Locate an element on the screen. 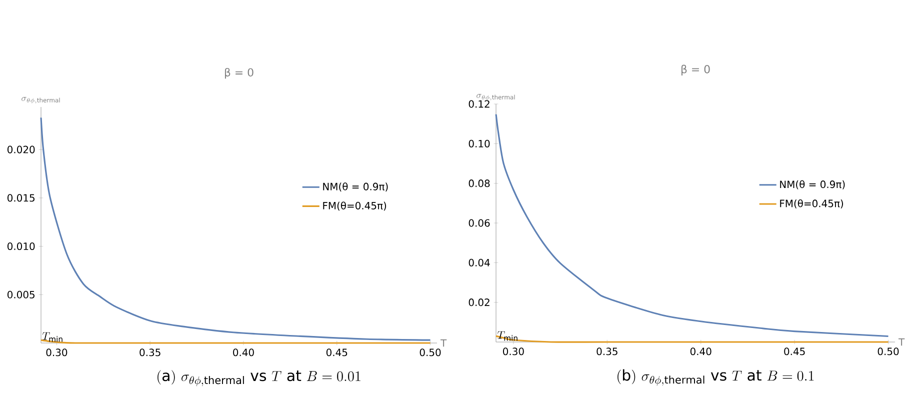 Image resolution: width=920 pixels, height=406 pixels. annotation: $T_{\mathrm{min}}$ is located at coordinates (52, 337).